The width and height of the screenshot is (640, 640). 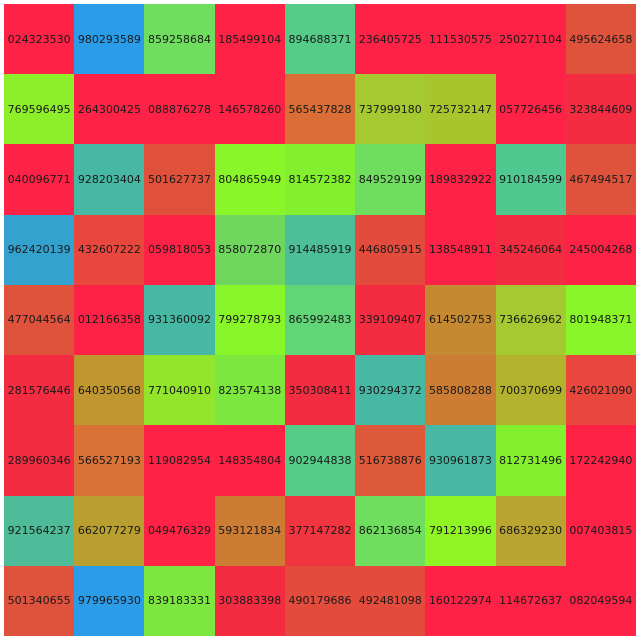 I want to click on grid-cell-r7-c1: 289960346, so click(x=39, y=460).